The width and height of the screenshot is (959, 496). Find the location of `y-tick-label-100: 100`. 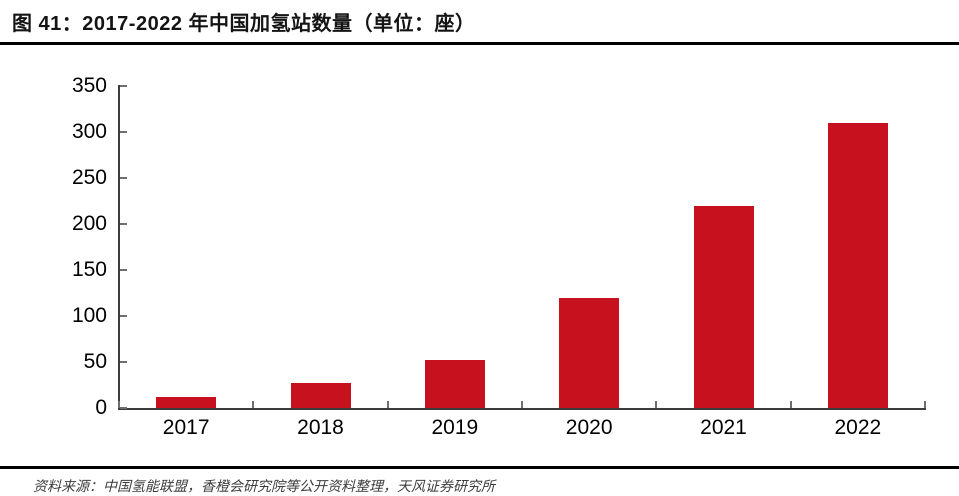

y-tick-label-100: 100 is located at coordinates (89, 315).